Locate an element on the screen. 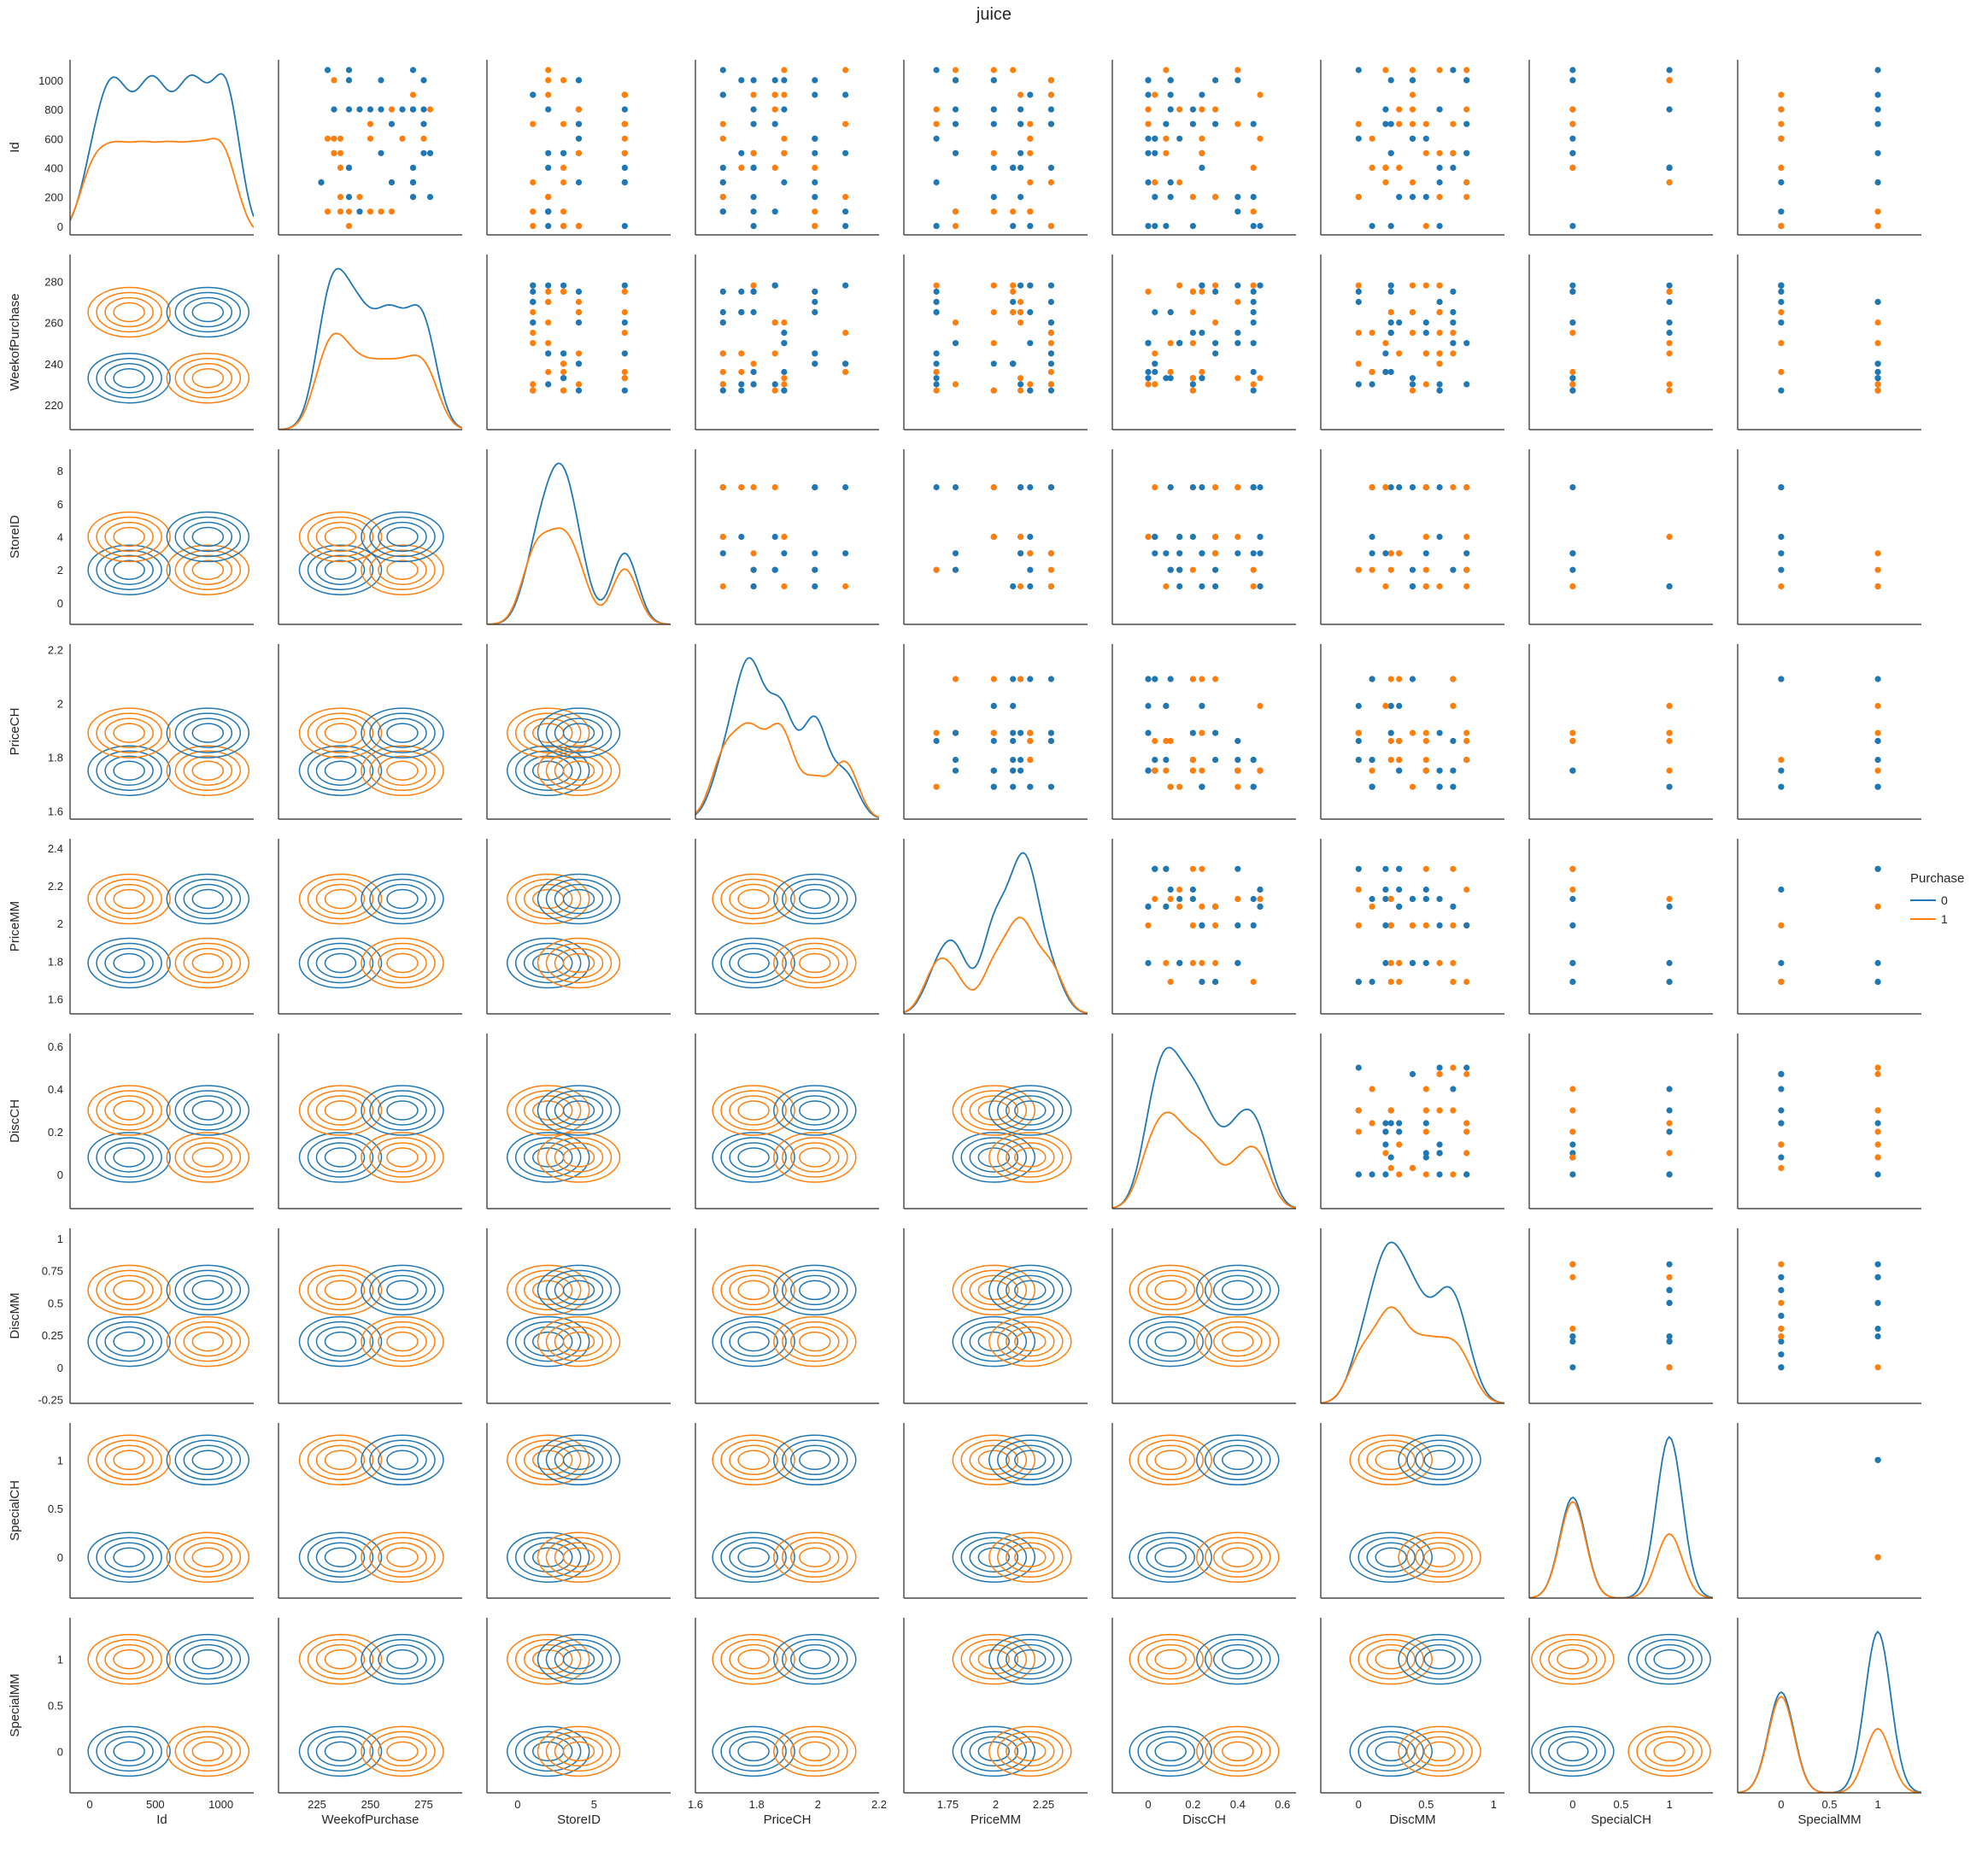 This screenshot has height=1874, width=1988. panel-PriceCH-vs-SpecialCH is located at coordinates (1620, 732).